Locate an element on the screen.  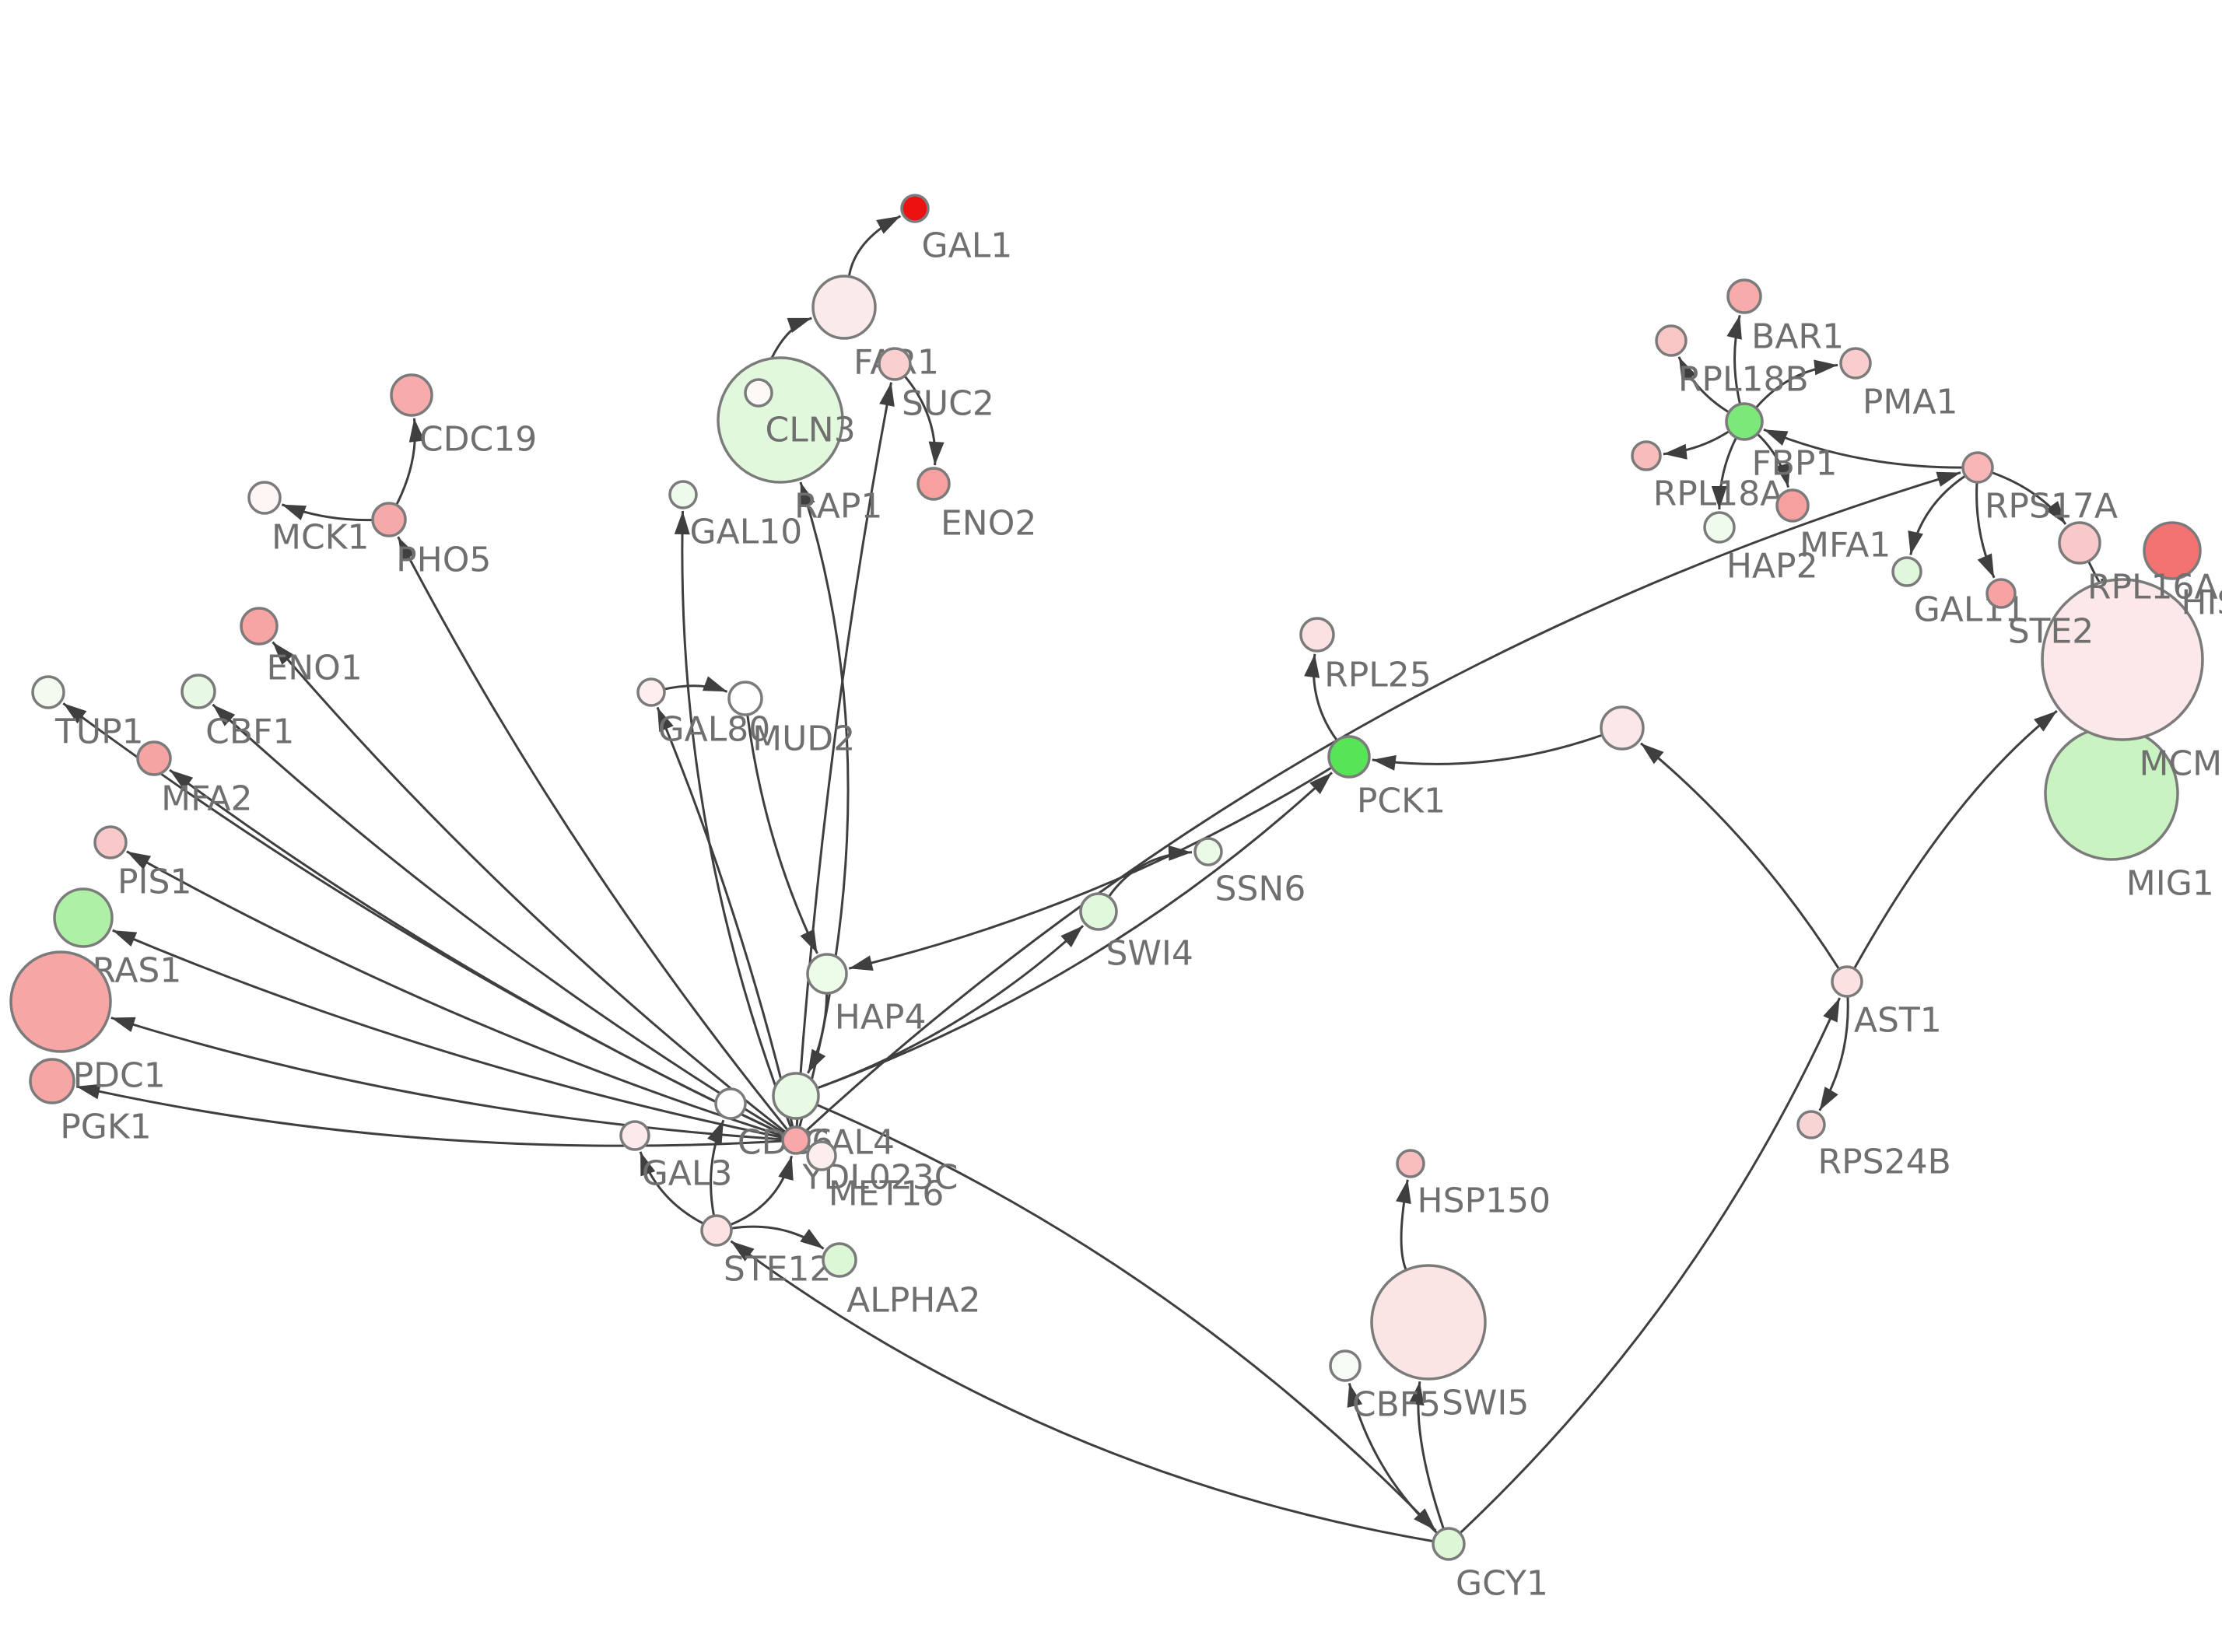
edge-GAL4-PCK1 is located at coordinates (1075, 931).